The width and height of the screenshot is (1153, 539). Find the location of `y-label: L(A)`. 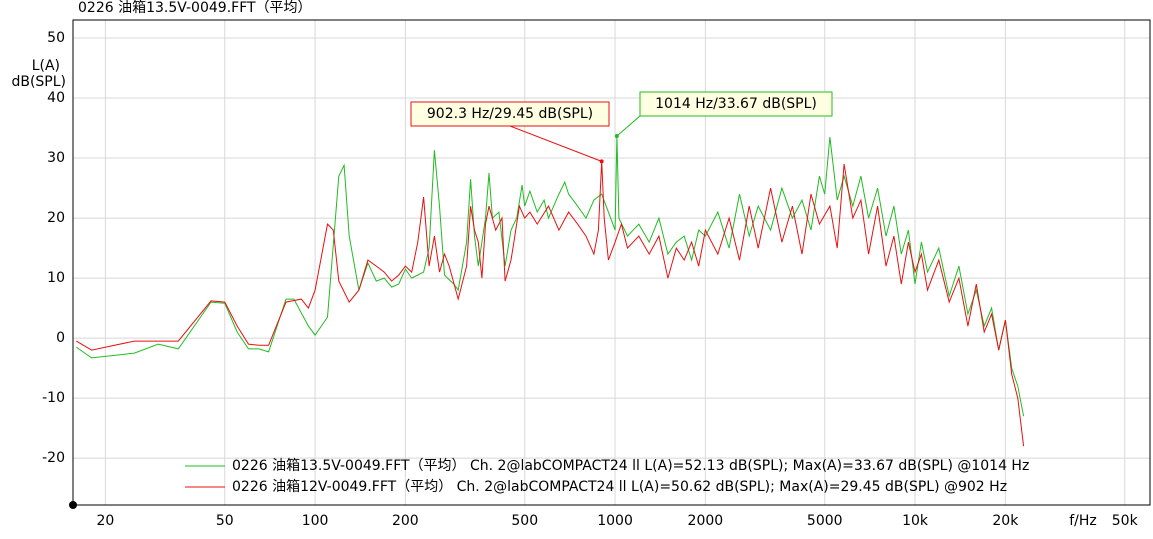

y-label: L(A) is located at coordinates (46, 66).